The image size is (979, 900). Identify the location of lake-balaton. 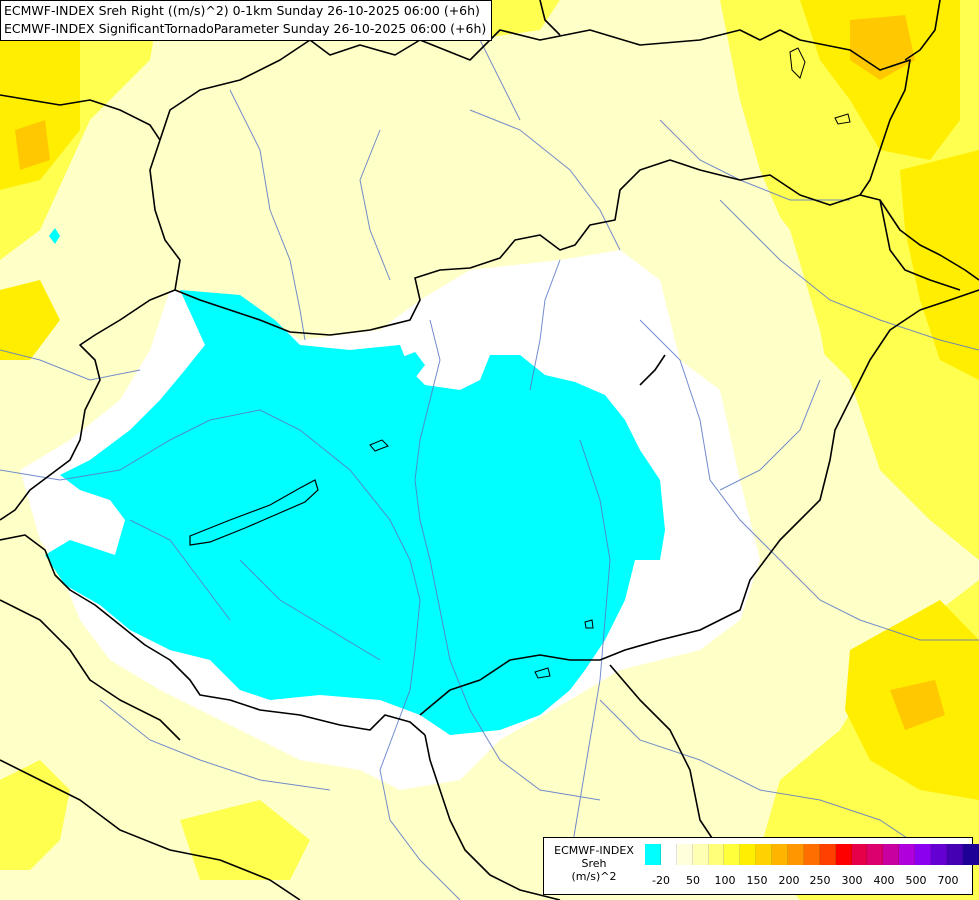
(254, 512).